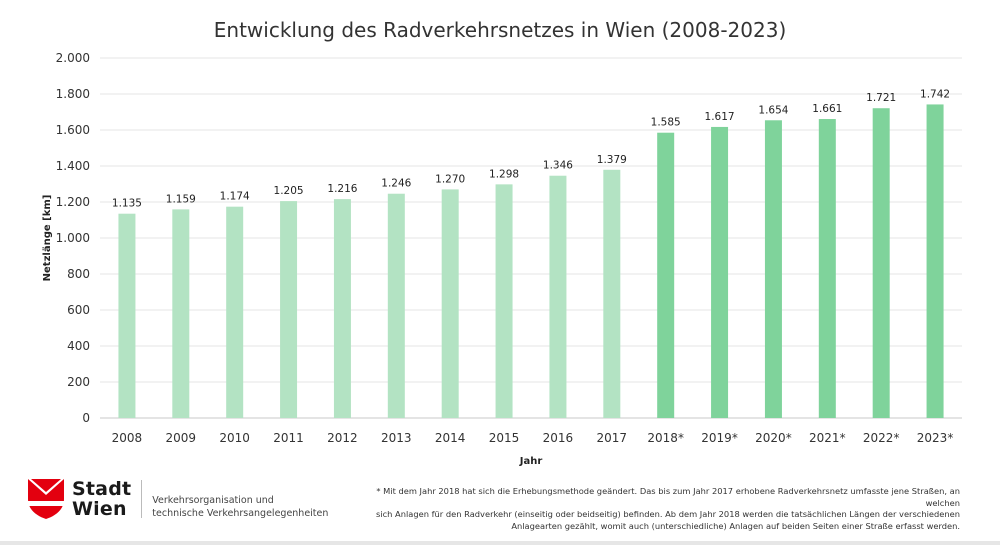  What do you see at coordinates (181, 199) in the screenshot?
I see `data-label: 1.159` at bounding box center [181, 199].